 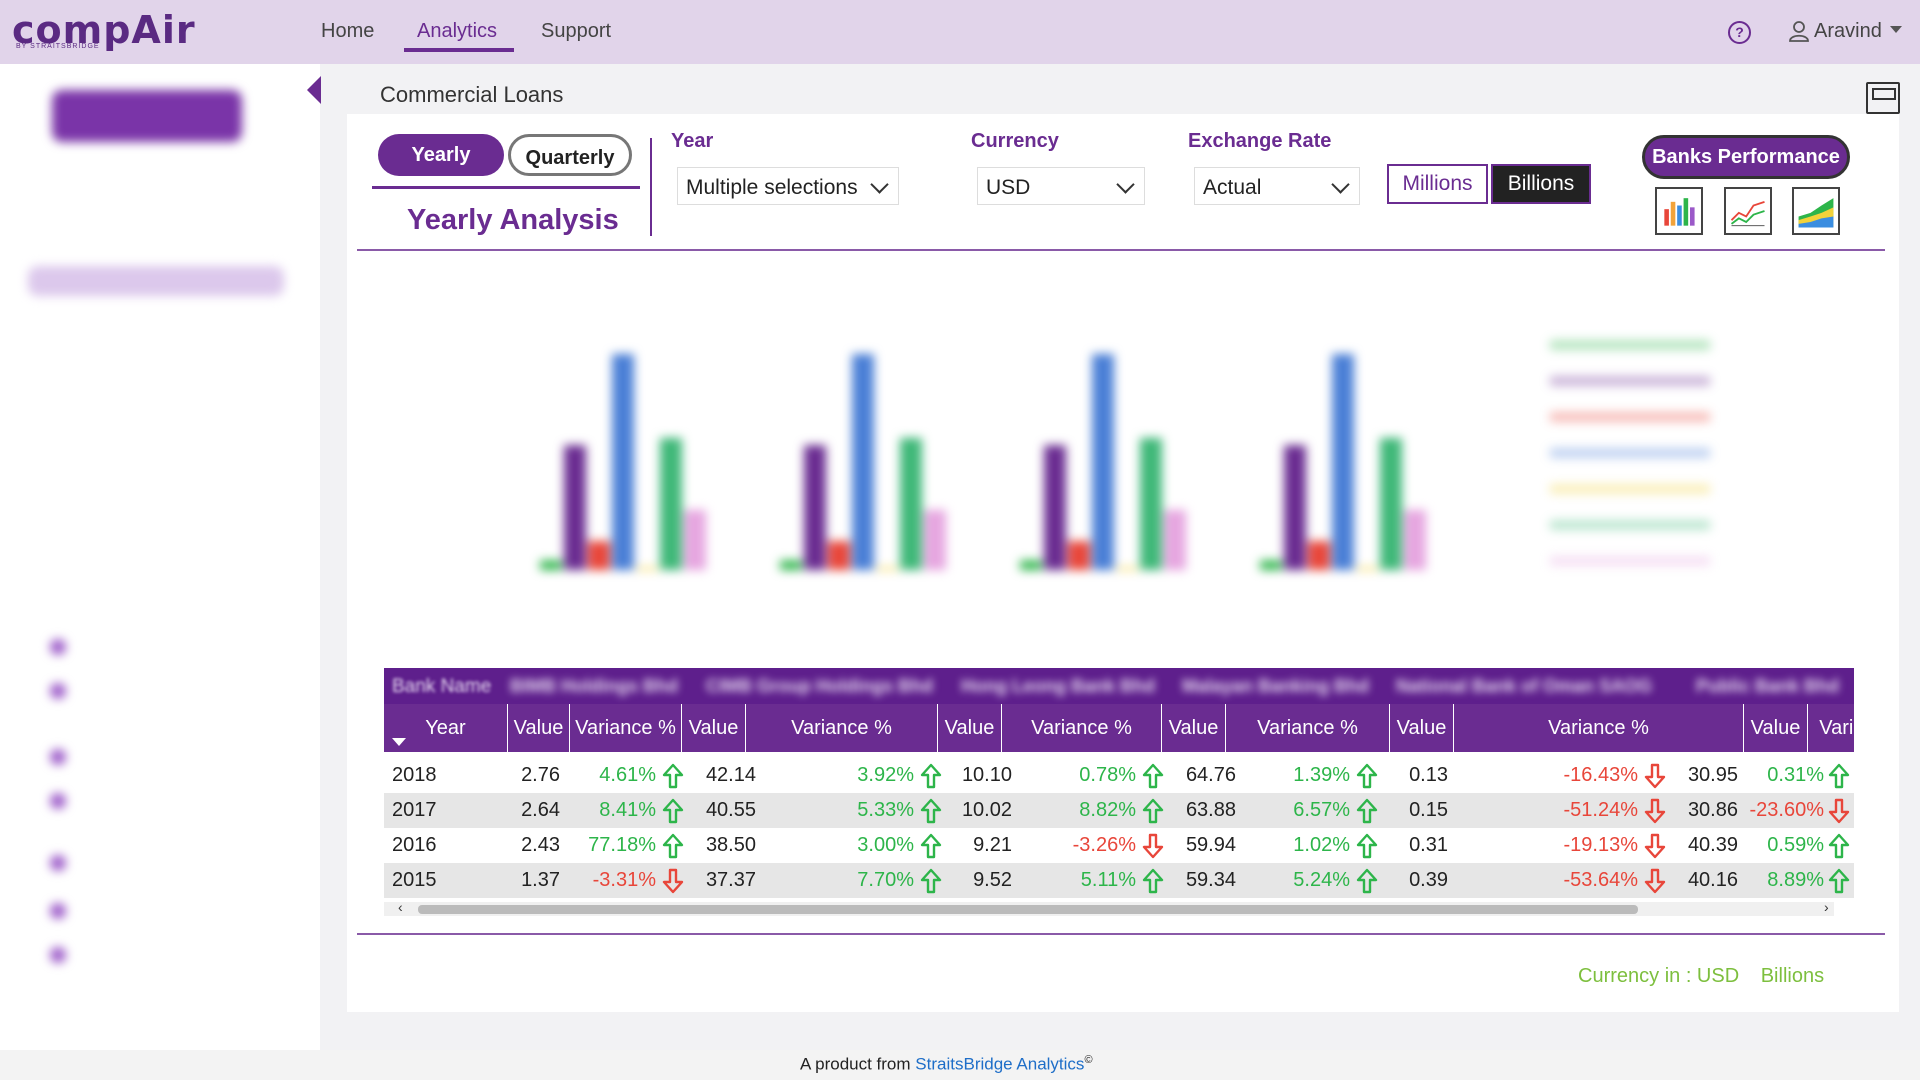 I want to click on user-icon, so click(x=1799, y=31).